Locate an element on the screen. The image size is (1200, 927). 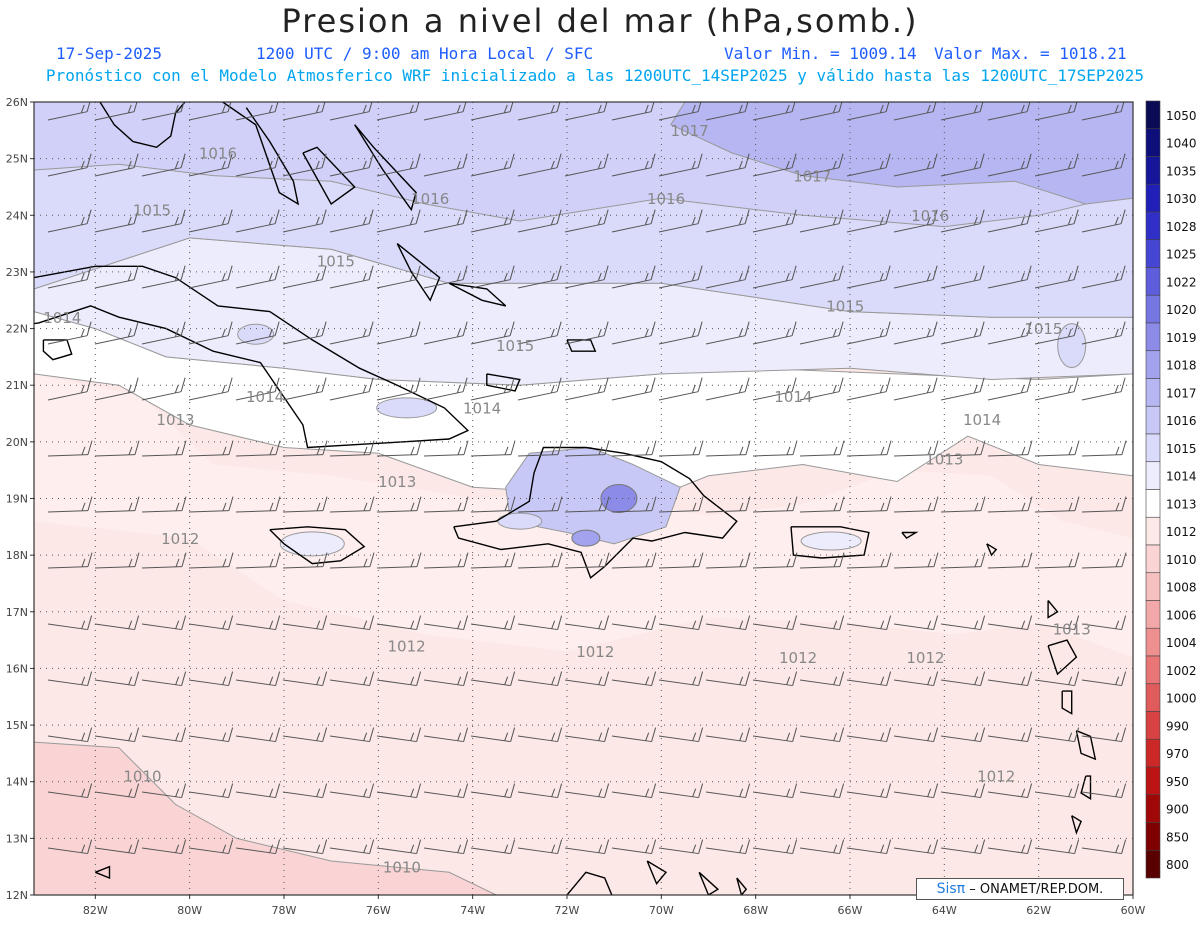
sisn-logo: Sisπ is located at coordinates (951, 889).